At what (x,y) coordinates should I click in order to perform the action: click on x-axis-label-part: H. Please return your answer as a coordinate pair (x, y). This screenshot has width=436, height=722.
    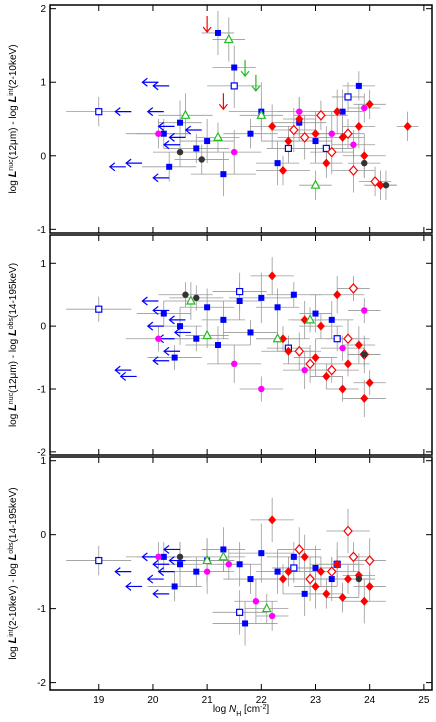
    Looking at the image, I should click on (238, 714).